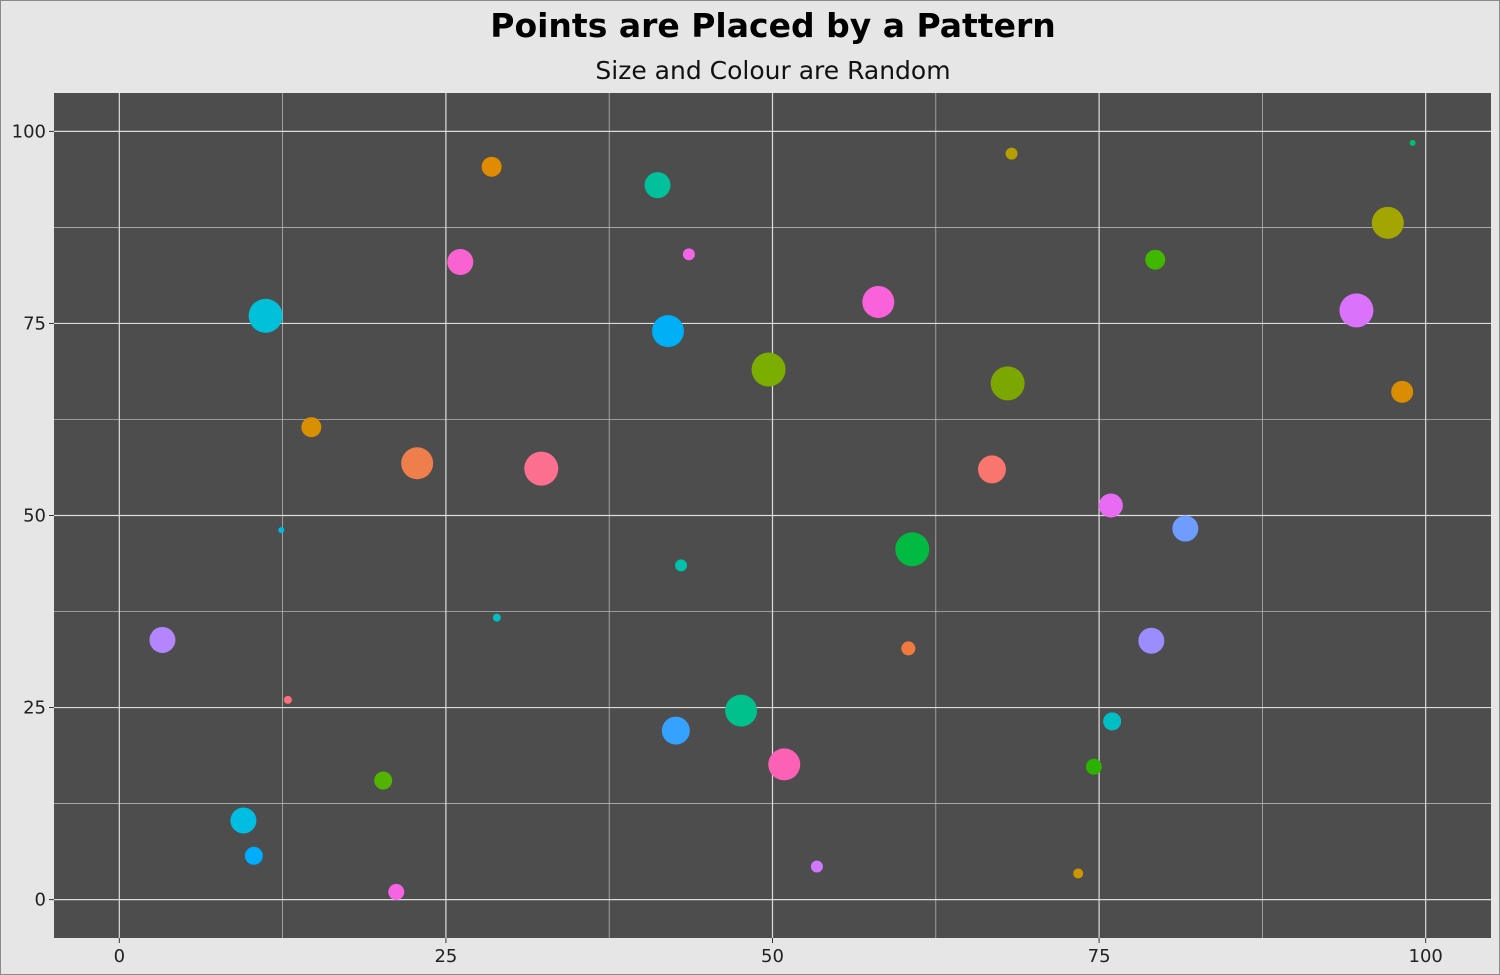  Describe the element at coordinates (40, 900) in the screenshot. I see `y-tick-label: 0` at that location.